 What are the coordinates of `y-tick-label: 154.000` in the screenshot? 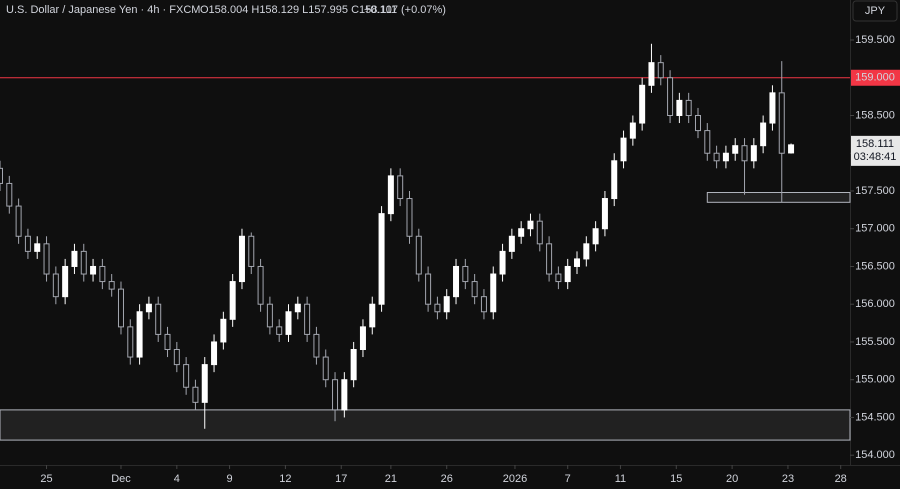 It's located at (875, 455).